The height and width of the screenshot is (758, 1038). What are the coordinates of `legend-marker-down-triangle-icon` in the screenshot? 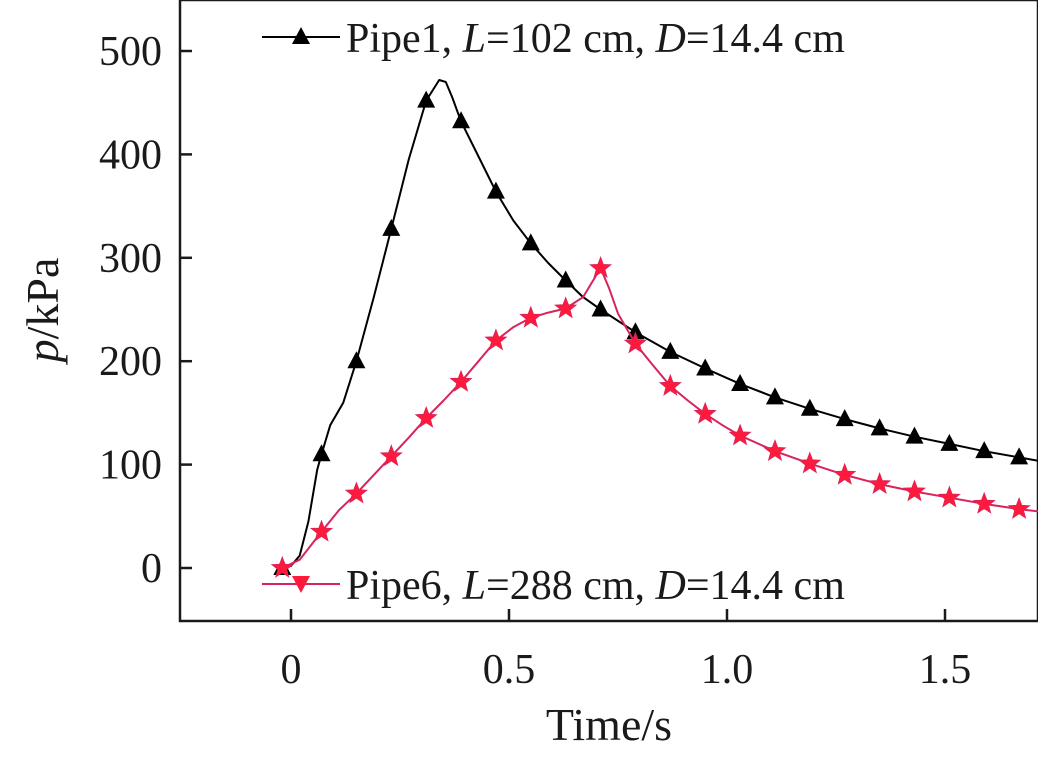 It's located at (301, 584).